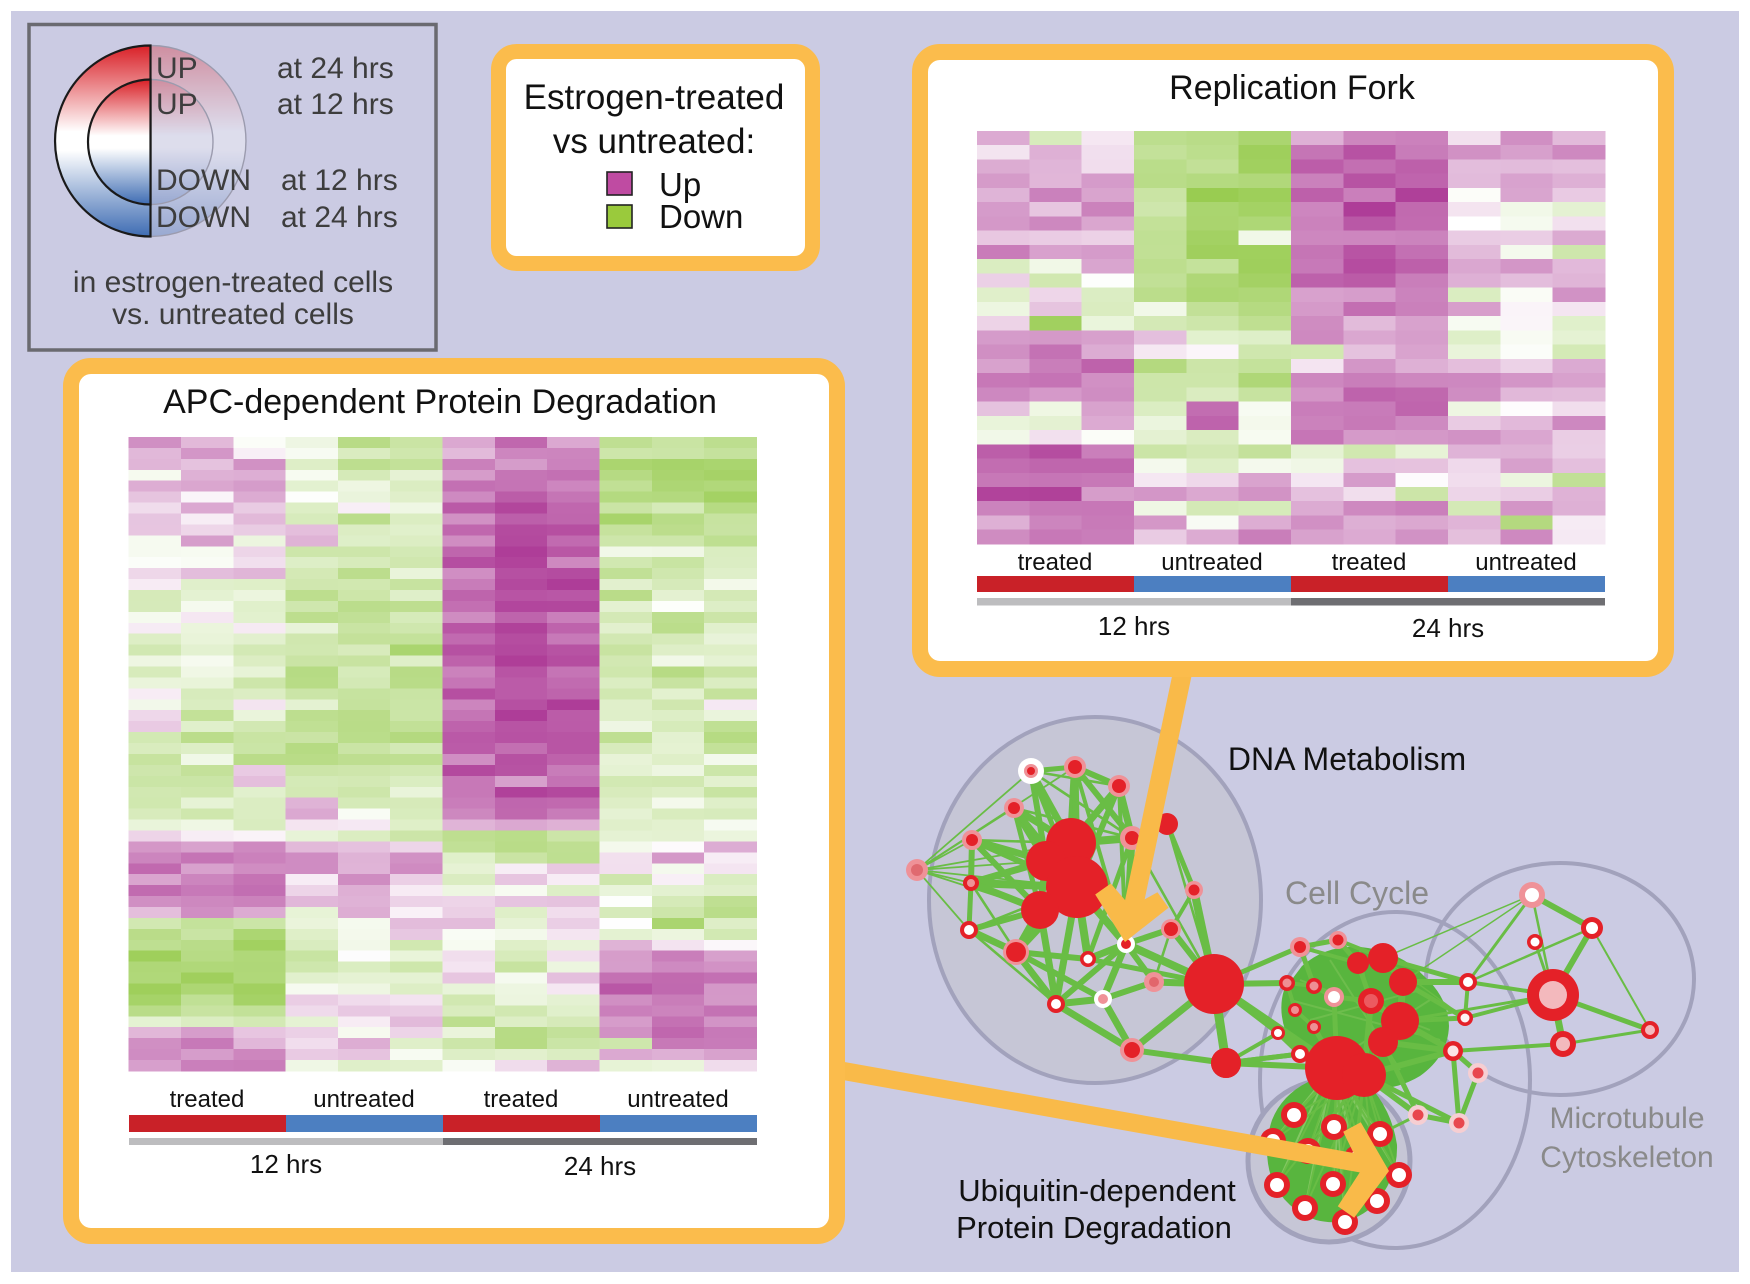  Describe the element at coordinates (1347, 759) in the screenshot. I see `svg-text: DNA Metabolism` at that location.